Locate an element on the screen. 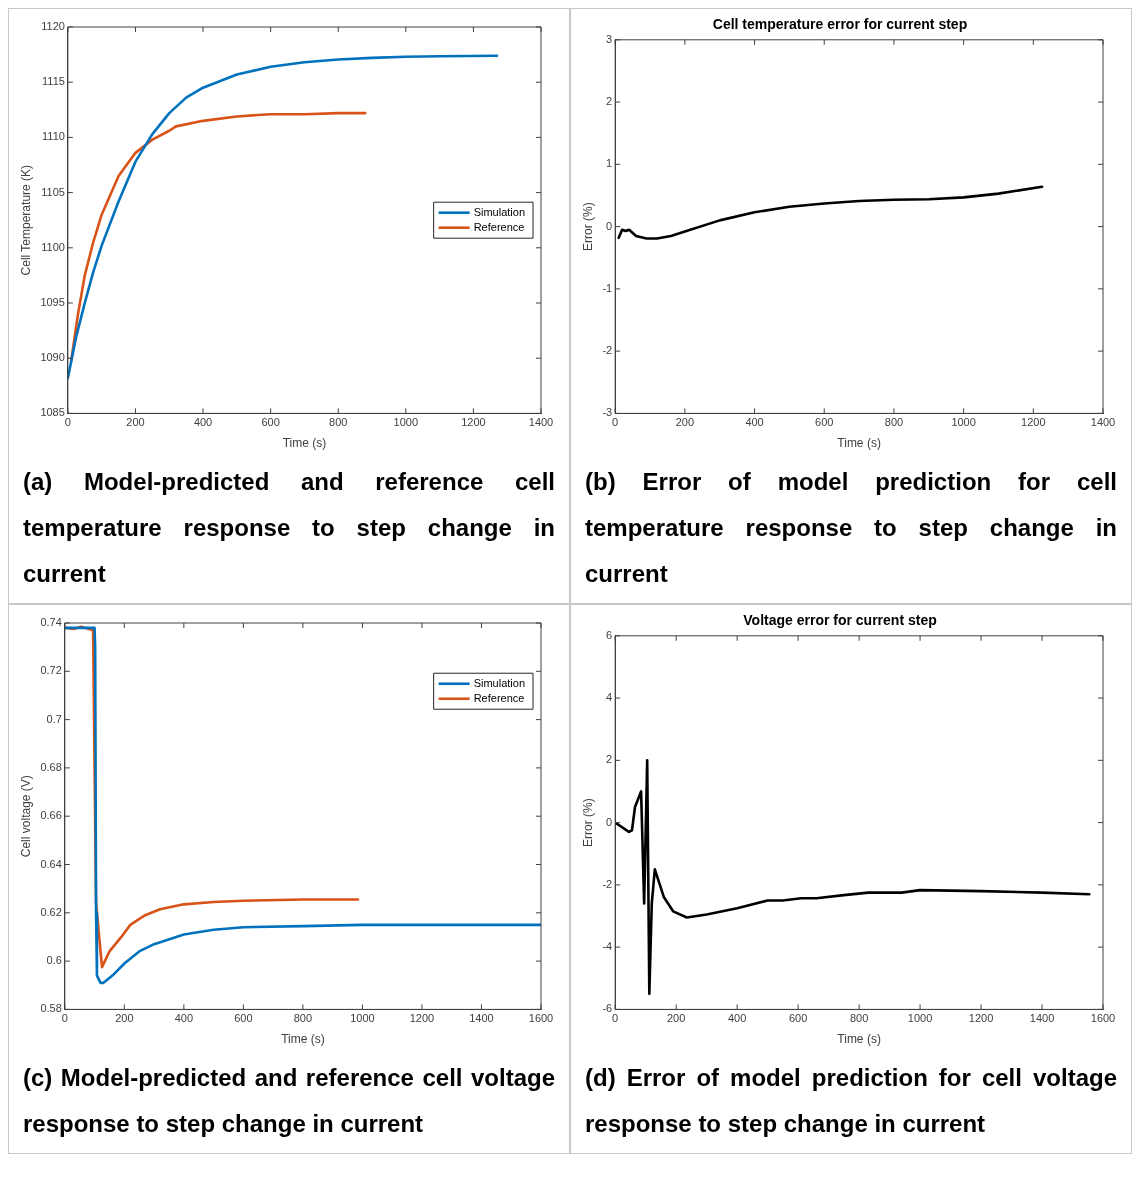 The image size is (1135, 1194). y-tick-label: 1115 is located at coordinates (53, 81).